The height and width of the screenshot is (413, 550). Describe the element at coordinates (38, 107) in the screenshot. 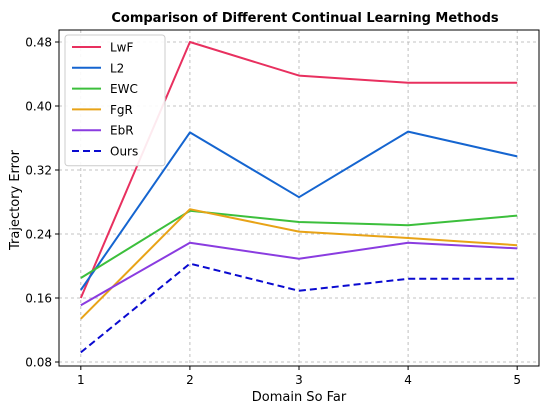

I see `y-tick-label: 0.40` at that location.